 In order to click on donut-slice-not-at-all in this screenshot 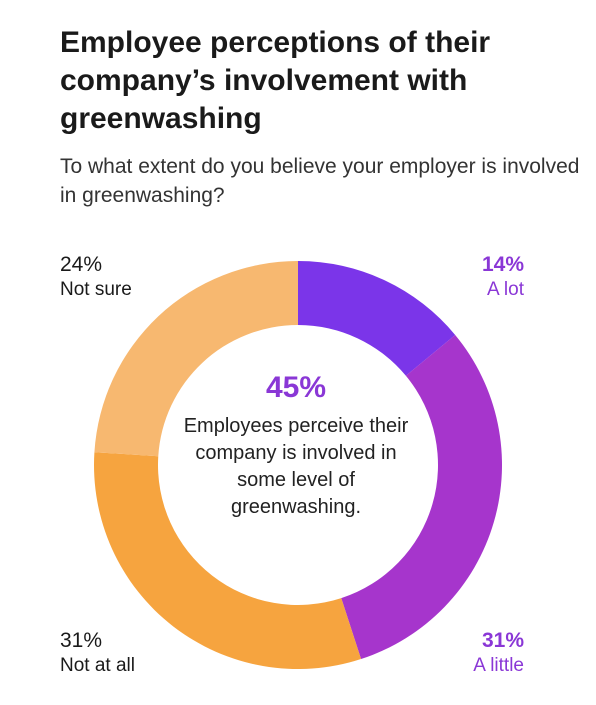, I will do `click(227, 560)`.